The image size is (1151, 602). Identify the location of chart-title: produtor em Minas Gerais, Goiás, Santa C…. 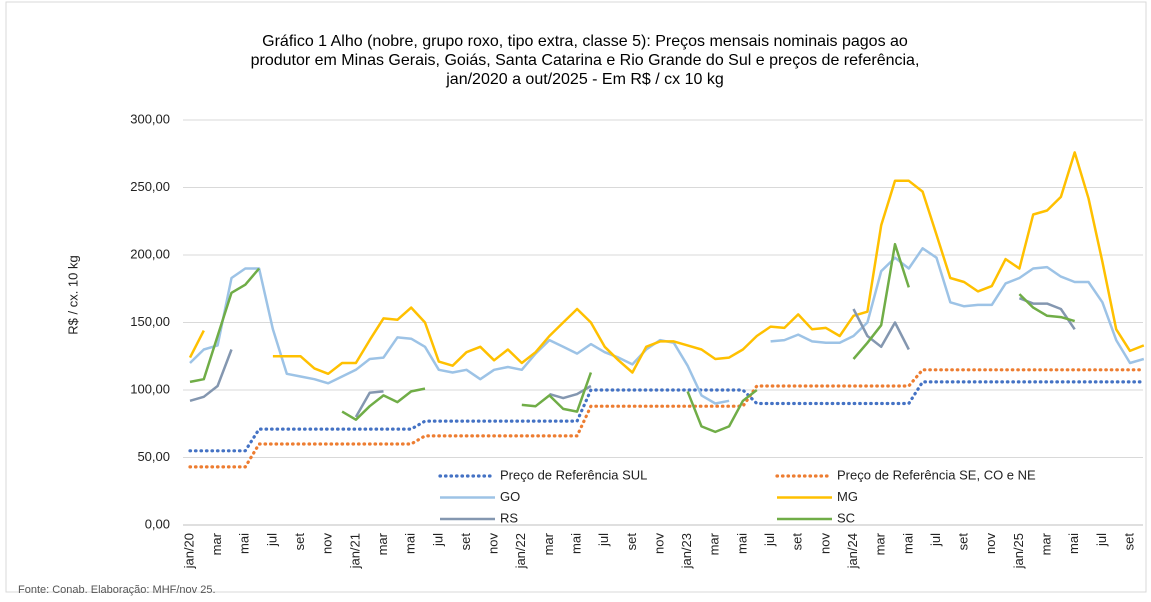
(585, 60).